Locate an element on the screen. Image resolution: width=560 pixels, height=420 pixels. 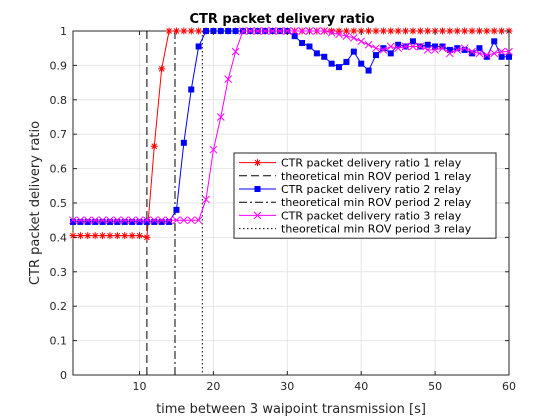
chart-title: CTR packet delivery ratio is located at coordinates (281, 19).